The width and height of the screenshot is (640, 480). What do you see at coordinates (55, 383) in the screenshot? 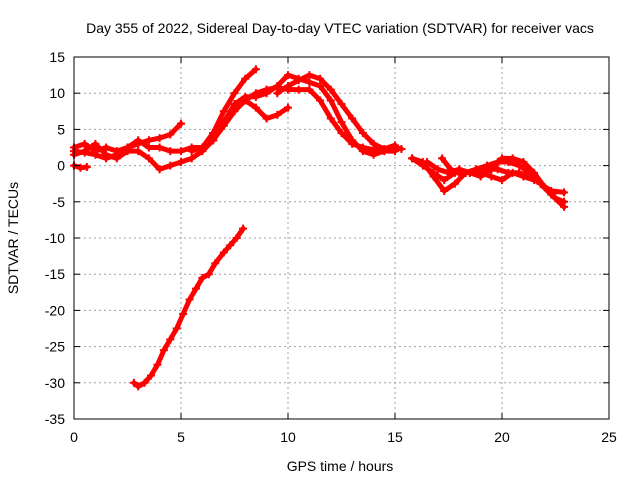
I see `y-tick-label: -30` at bounding box center [55, 383].